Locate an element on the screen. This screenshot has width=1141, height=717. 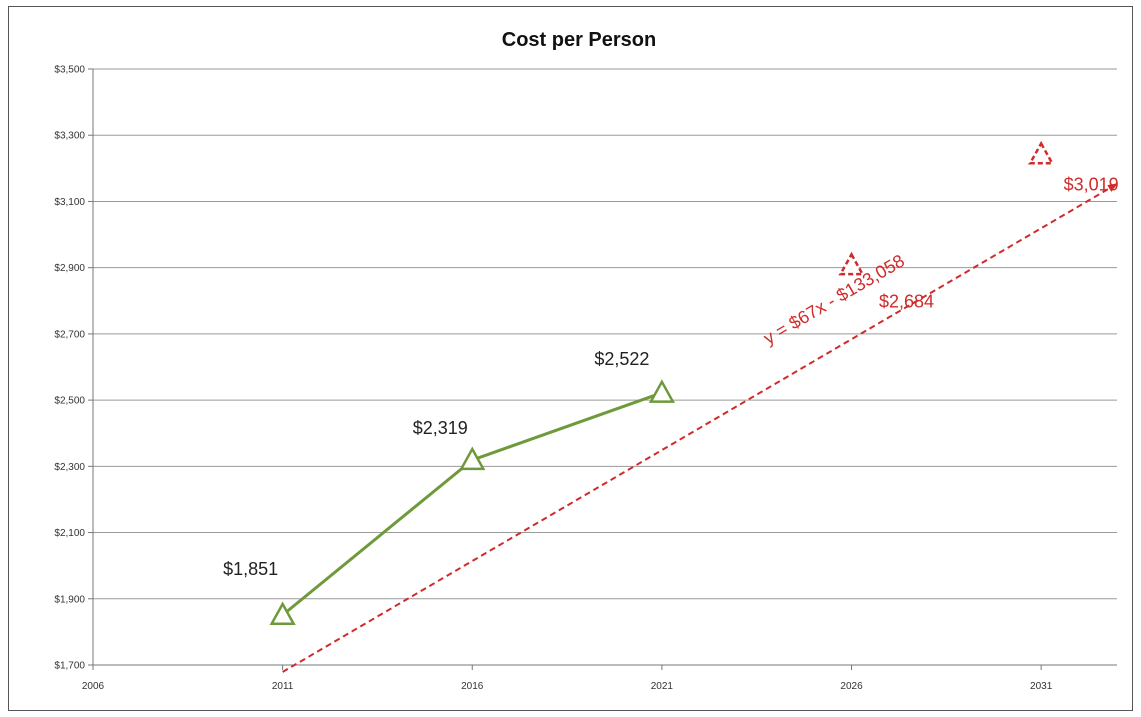
data-label-actual: $1,851 is located at coordinates (250, 569).